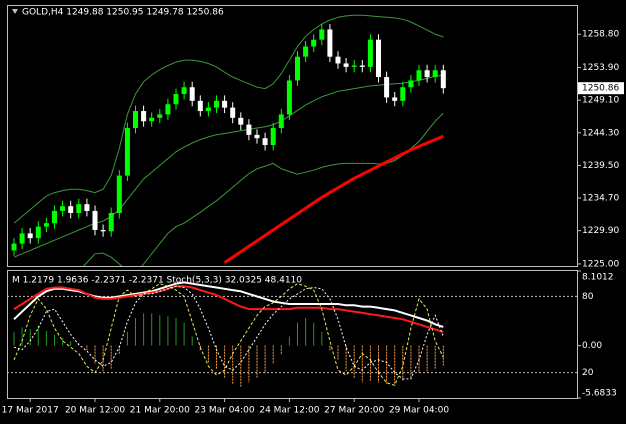  What do you see at coordinates (15, 11) in the screenshot?
I see `symbol-icon` at bounding box center [15, 11].